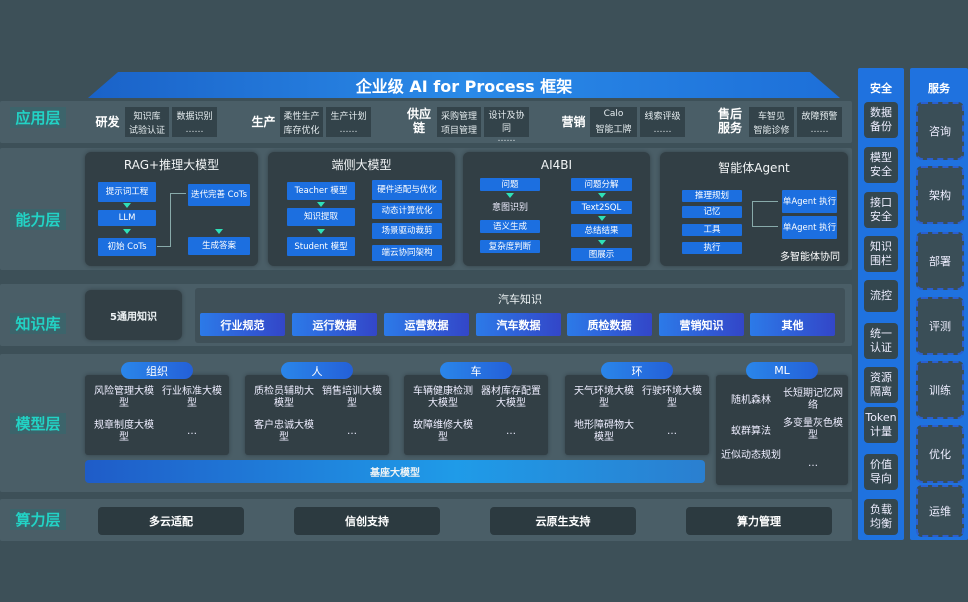  Describe the element at coordinates (426, 324) in the screenshot. I see `knowledge-item: 运营数据` at that location.